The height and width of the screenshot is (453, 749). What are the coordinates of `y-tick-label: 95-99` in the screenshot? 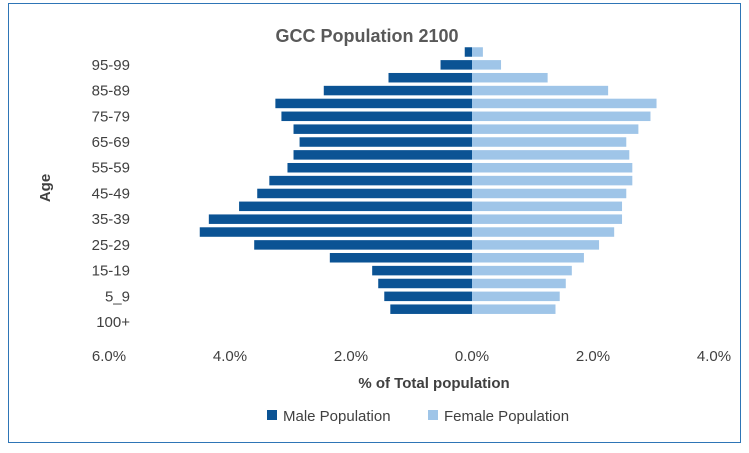 It's located at (111, 65).